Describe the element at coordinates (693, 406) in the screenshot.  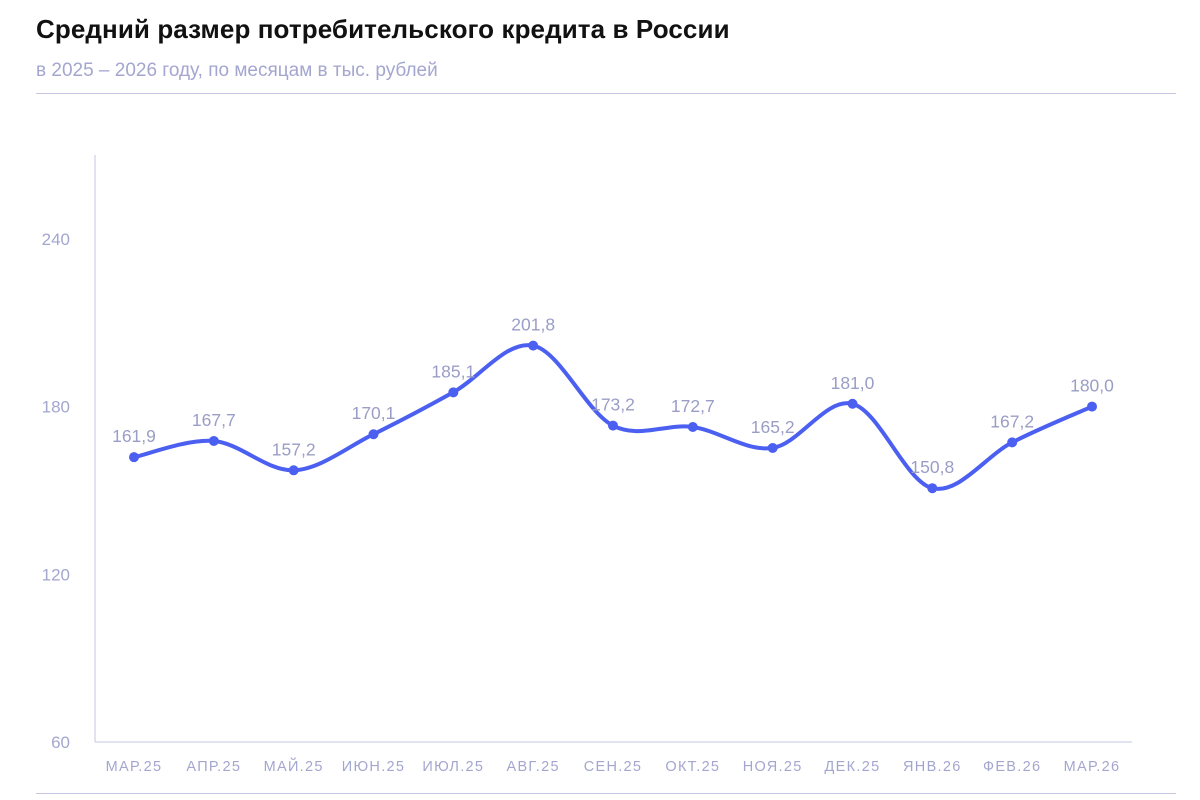
I see `data-label: 172,7` at that location.